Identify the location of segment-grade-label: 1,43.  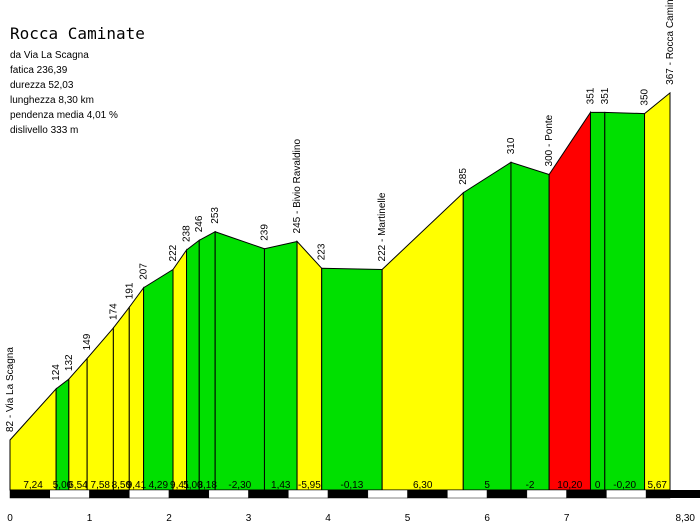
(281, 485).